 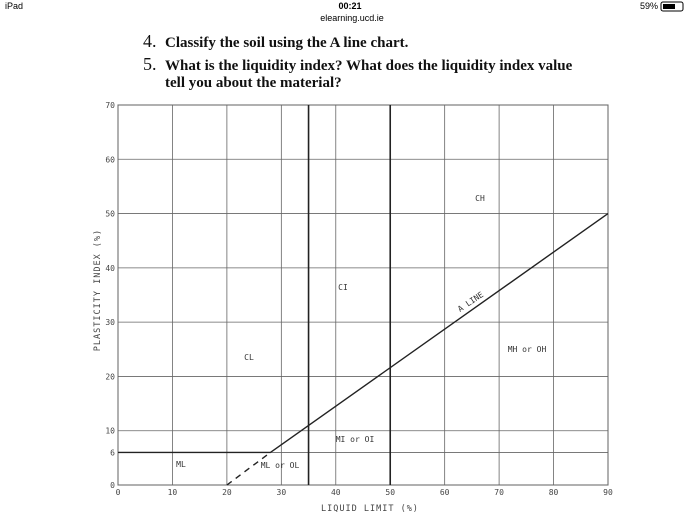 I want to click on region-label: MI or OI, so click(x=355, y=439).